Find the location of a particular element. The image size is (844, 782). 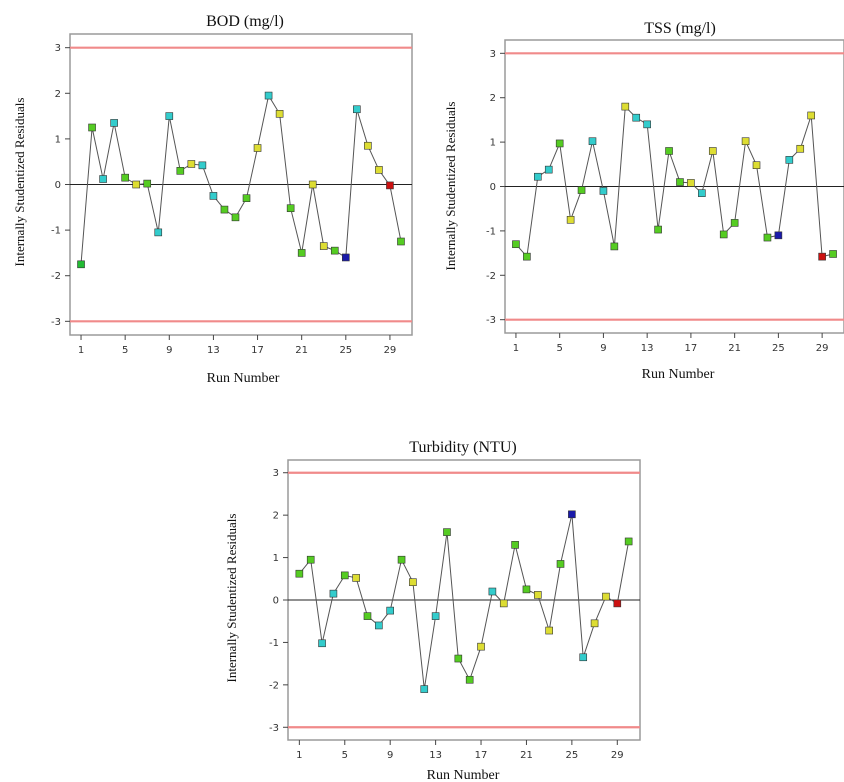

y-tick-label: -3 is located at coordinates (491, 320).